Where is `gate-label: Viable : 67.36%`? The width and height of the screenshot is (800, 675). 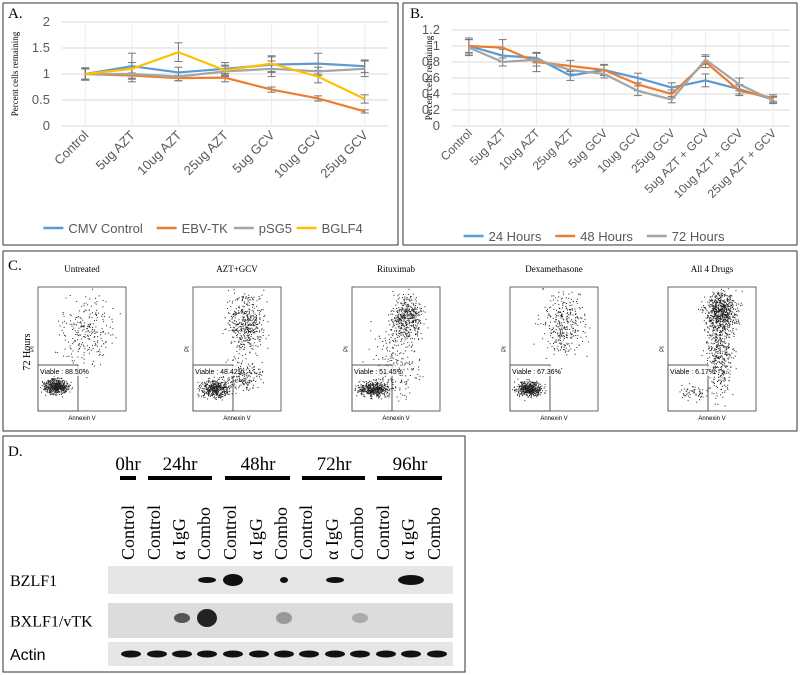 gate-label: Viable : 67.36% is located at coordinates (536, 372).